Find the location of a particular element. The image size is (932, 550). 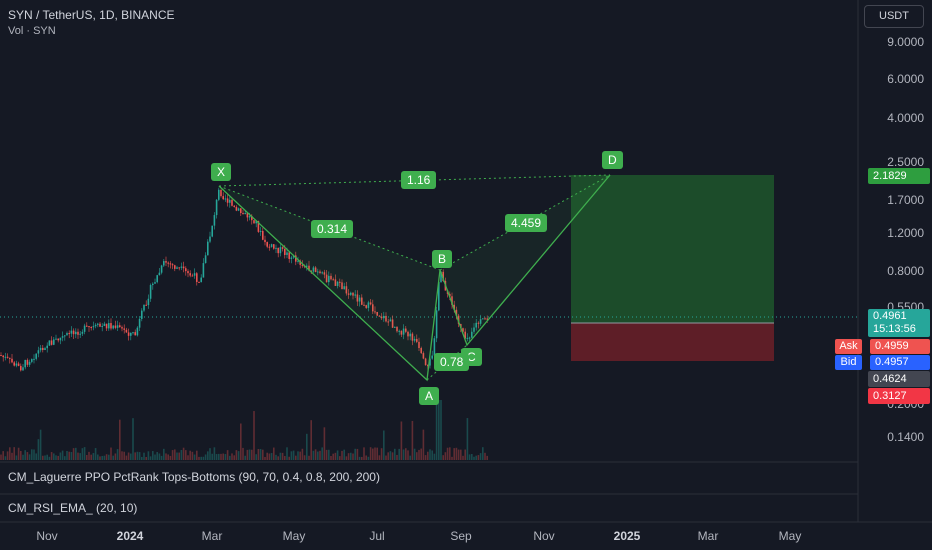

time-tick: Sep is located at coordinates (461, 536).